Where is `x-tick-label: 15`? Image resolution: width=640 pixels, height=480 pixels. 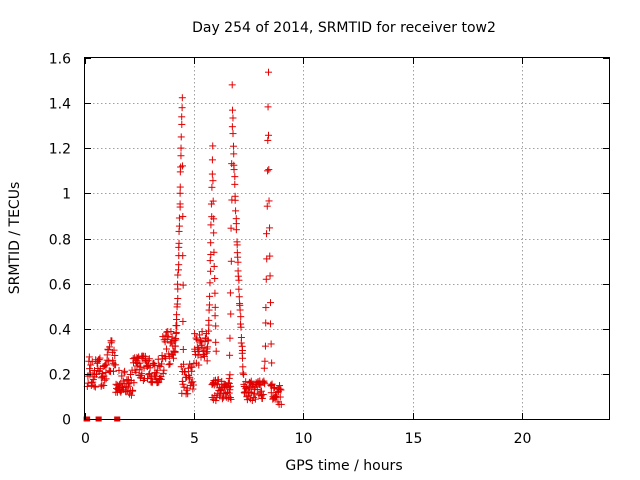 x-tick-label: 15 is located at coordinates (414, 439).